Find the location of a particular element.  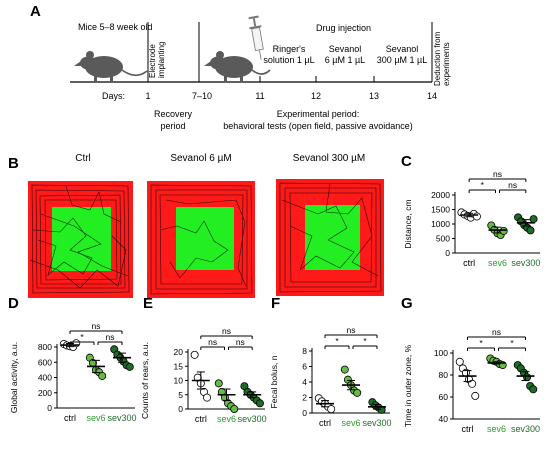

y-tick-label: 5 is located at coordinates (180, 395).